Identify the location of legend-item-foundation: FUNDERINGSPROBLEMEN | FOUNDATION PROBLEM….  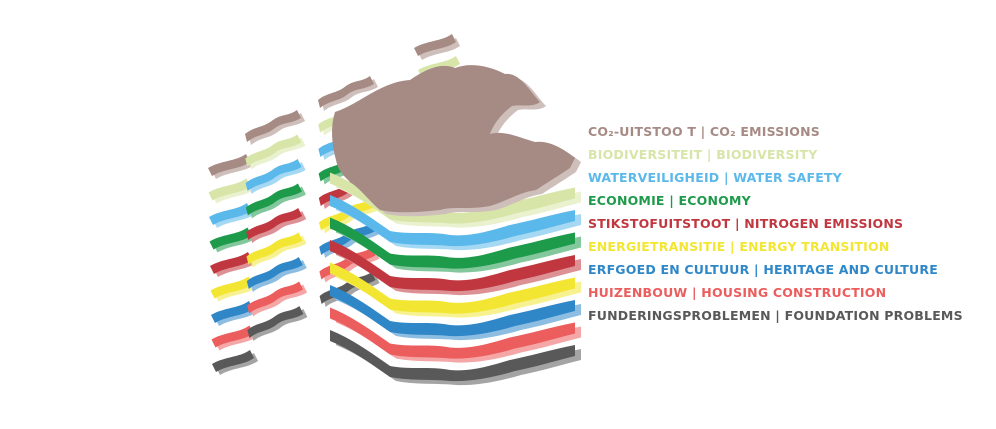
(775, 315).